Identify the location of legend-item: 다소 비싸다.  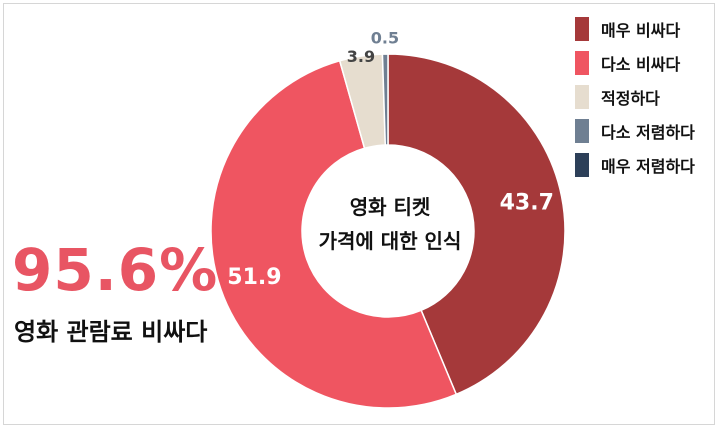
(635, 63).